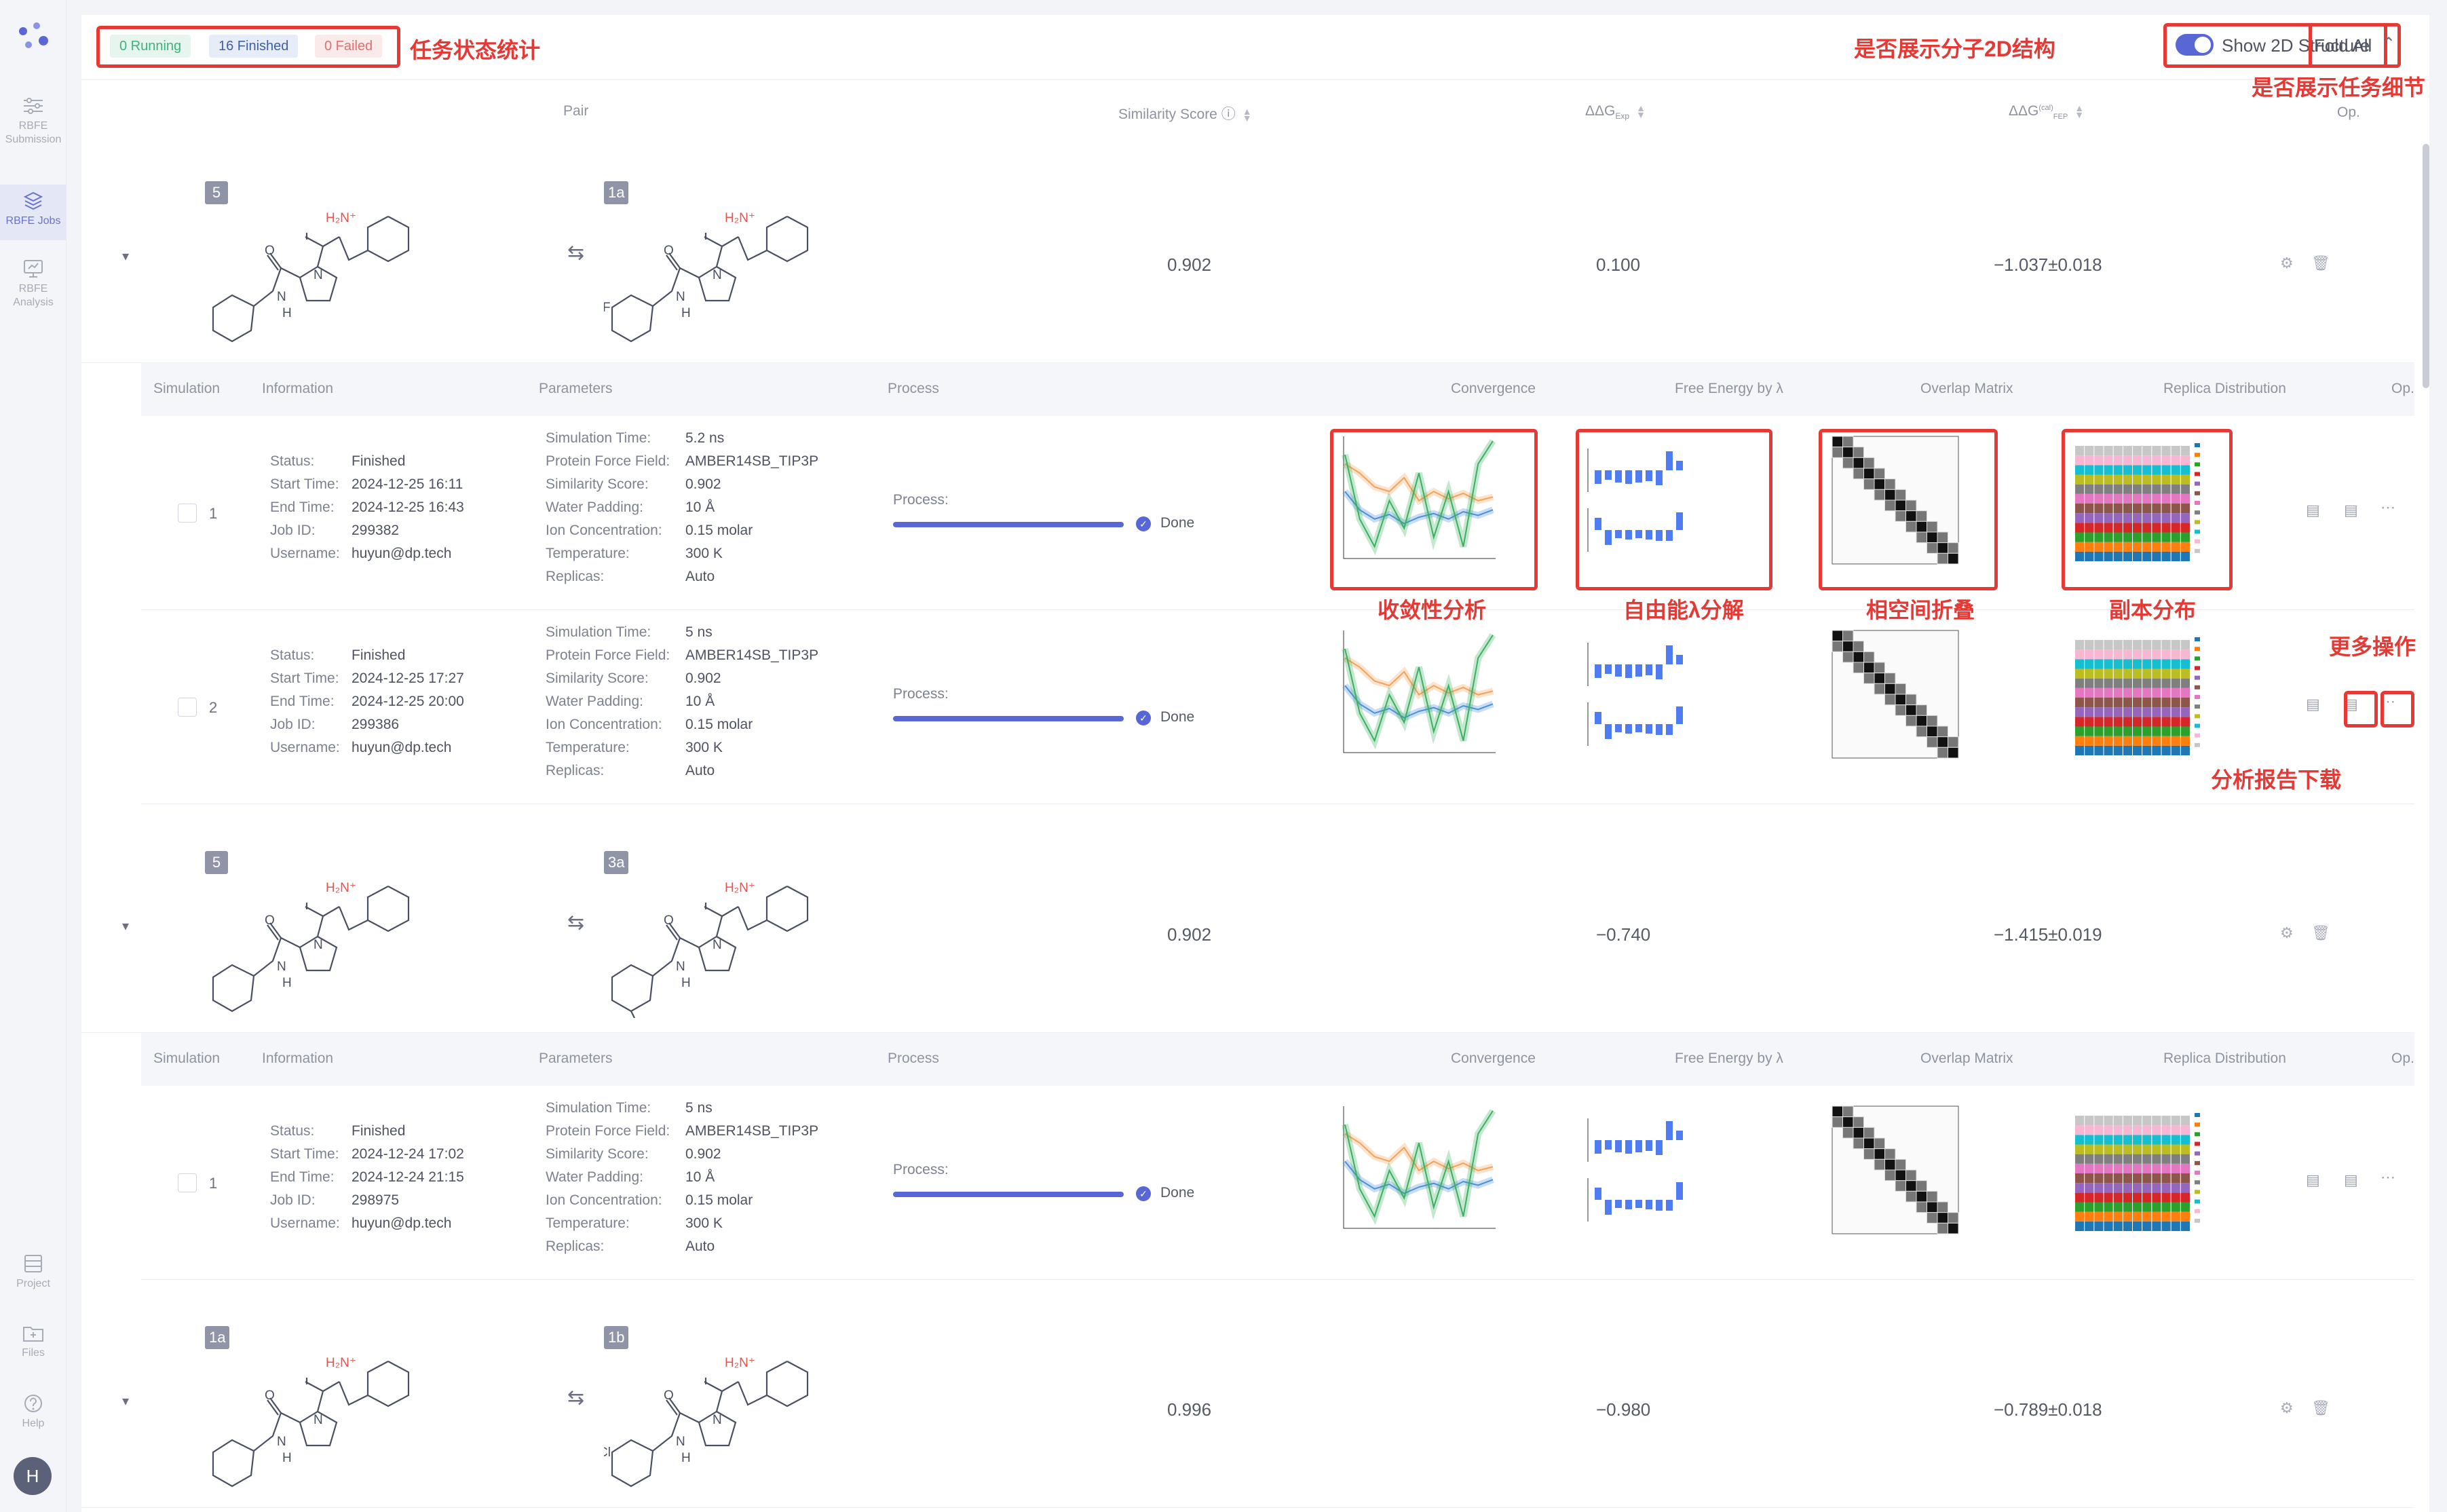 The height and width of the screenshot is (1512, 2447). I want to click on stack-icon, so click(33, 200).